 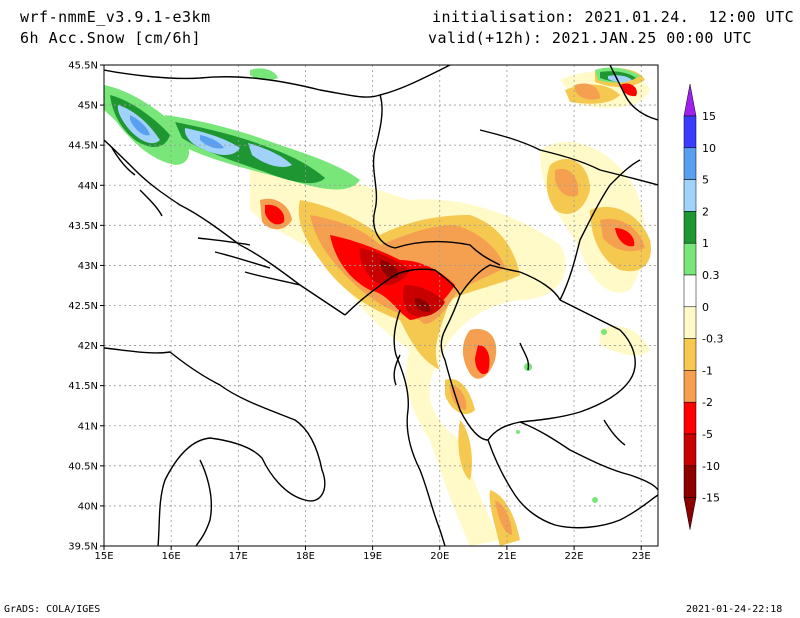 What do you see at coordinates (705, 211) in the screenshot?
I see `colorbar-label: 2` at bounding box center [705, 211].